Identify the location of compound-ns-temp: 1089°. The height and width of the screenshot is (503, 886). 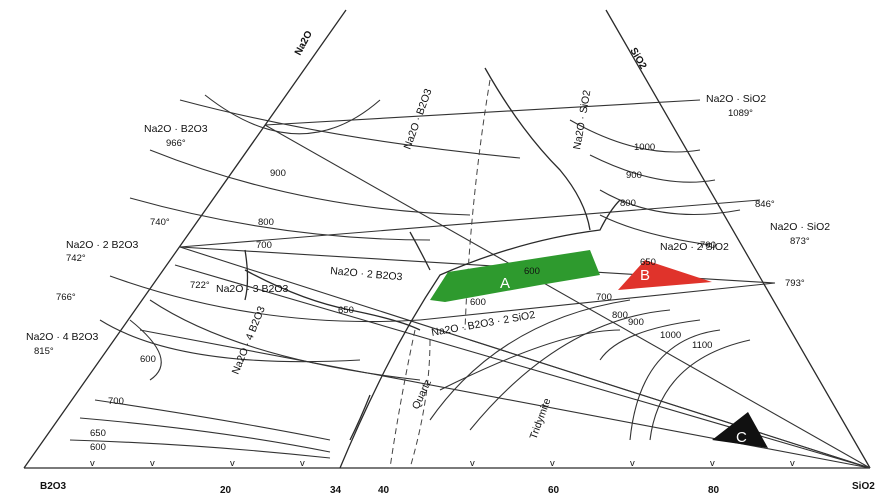
(740, 113).